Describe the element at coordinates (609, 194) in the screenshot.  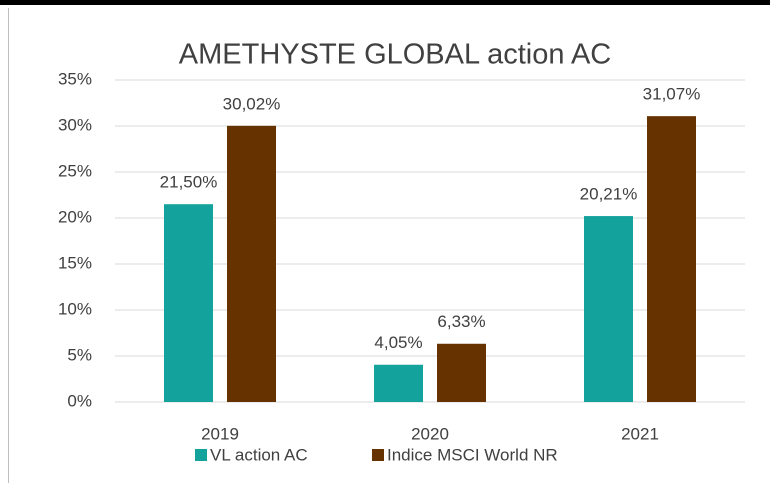
I see `data-label: 20,21%` at that location.